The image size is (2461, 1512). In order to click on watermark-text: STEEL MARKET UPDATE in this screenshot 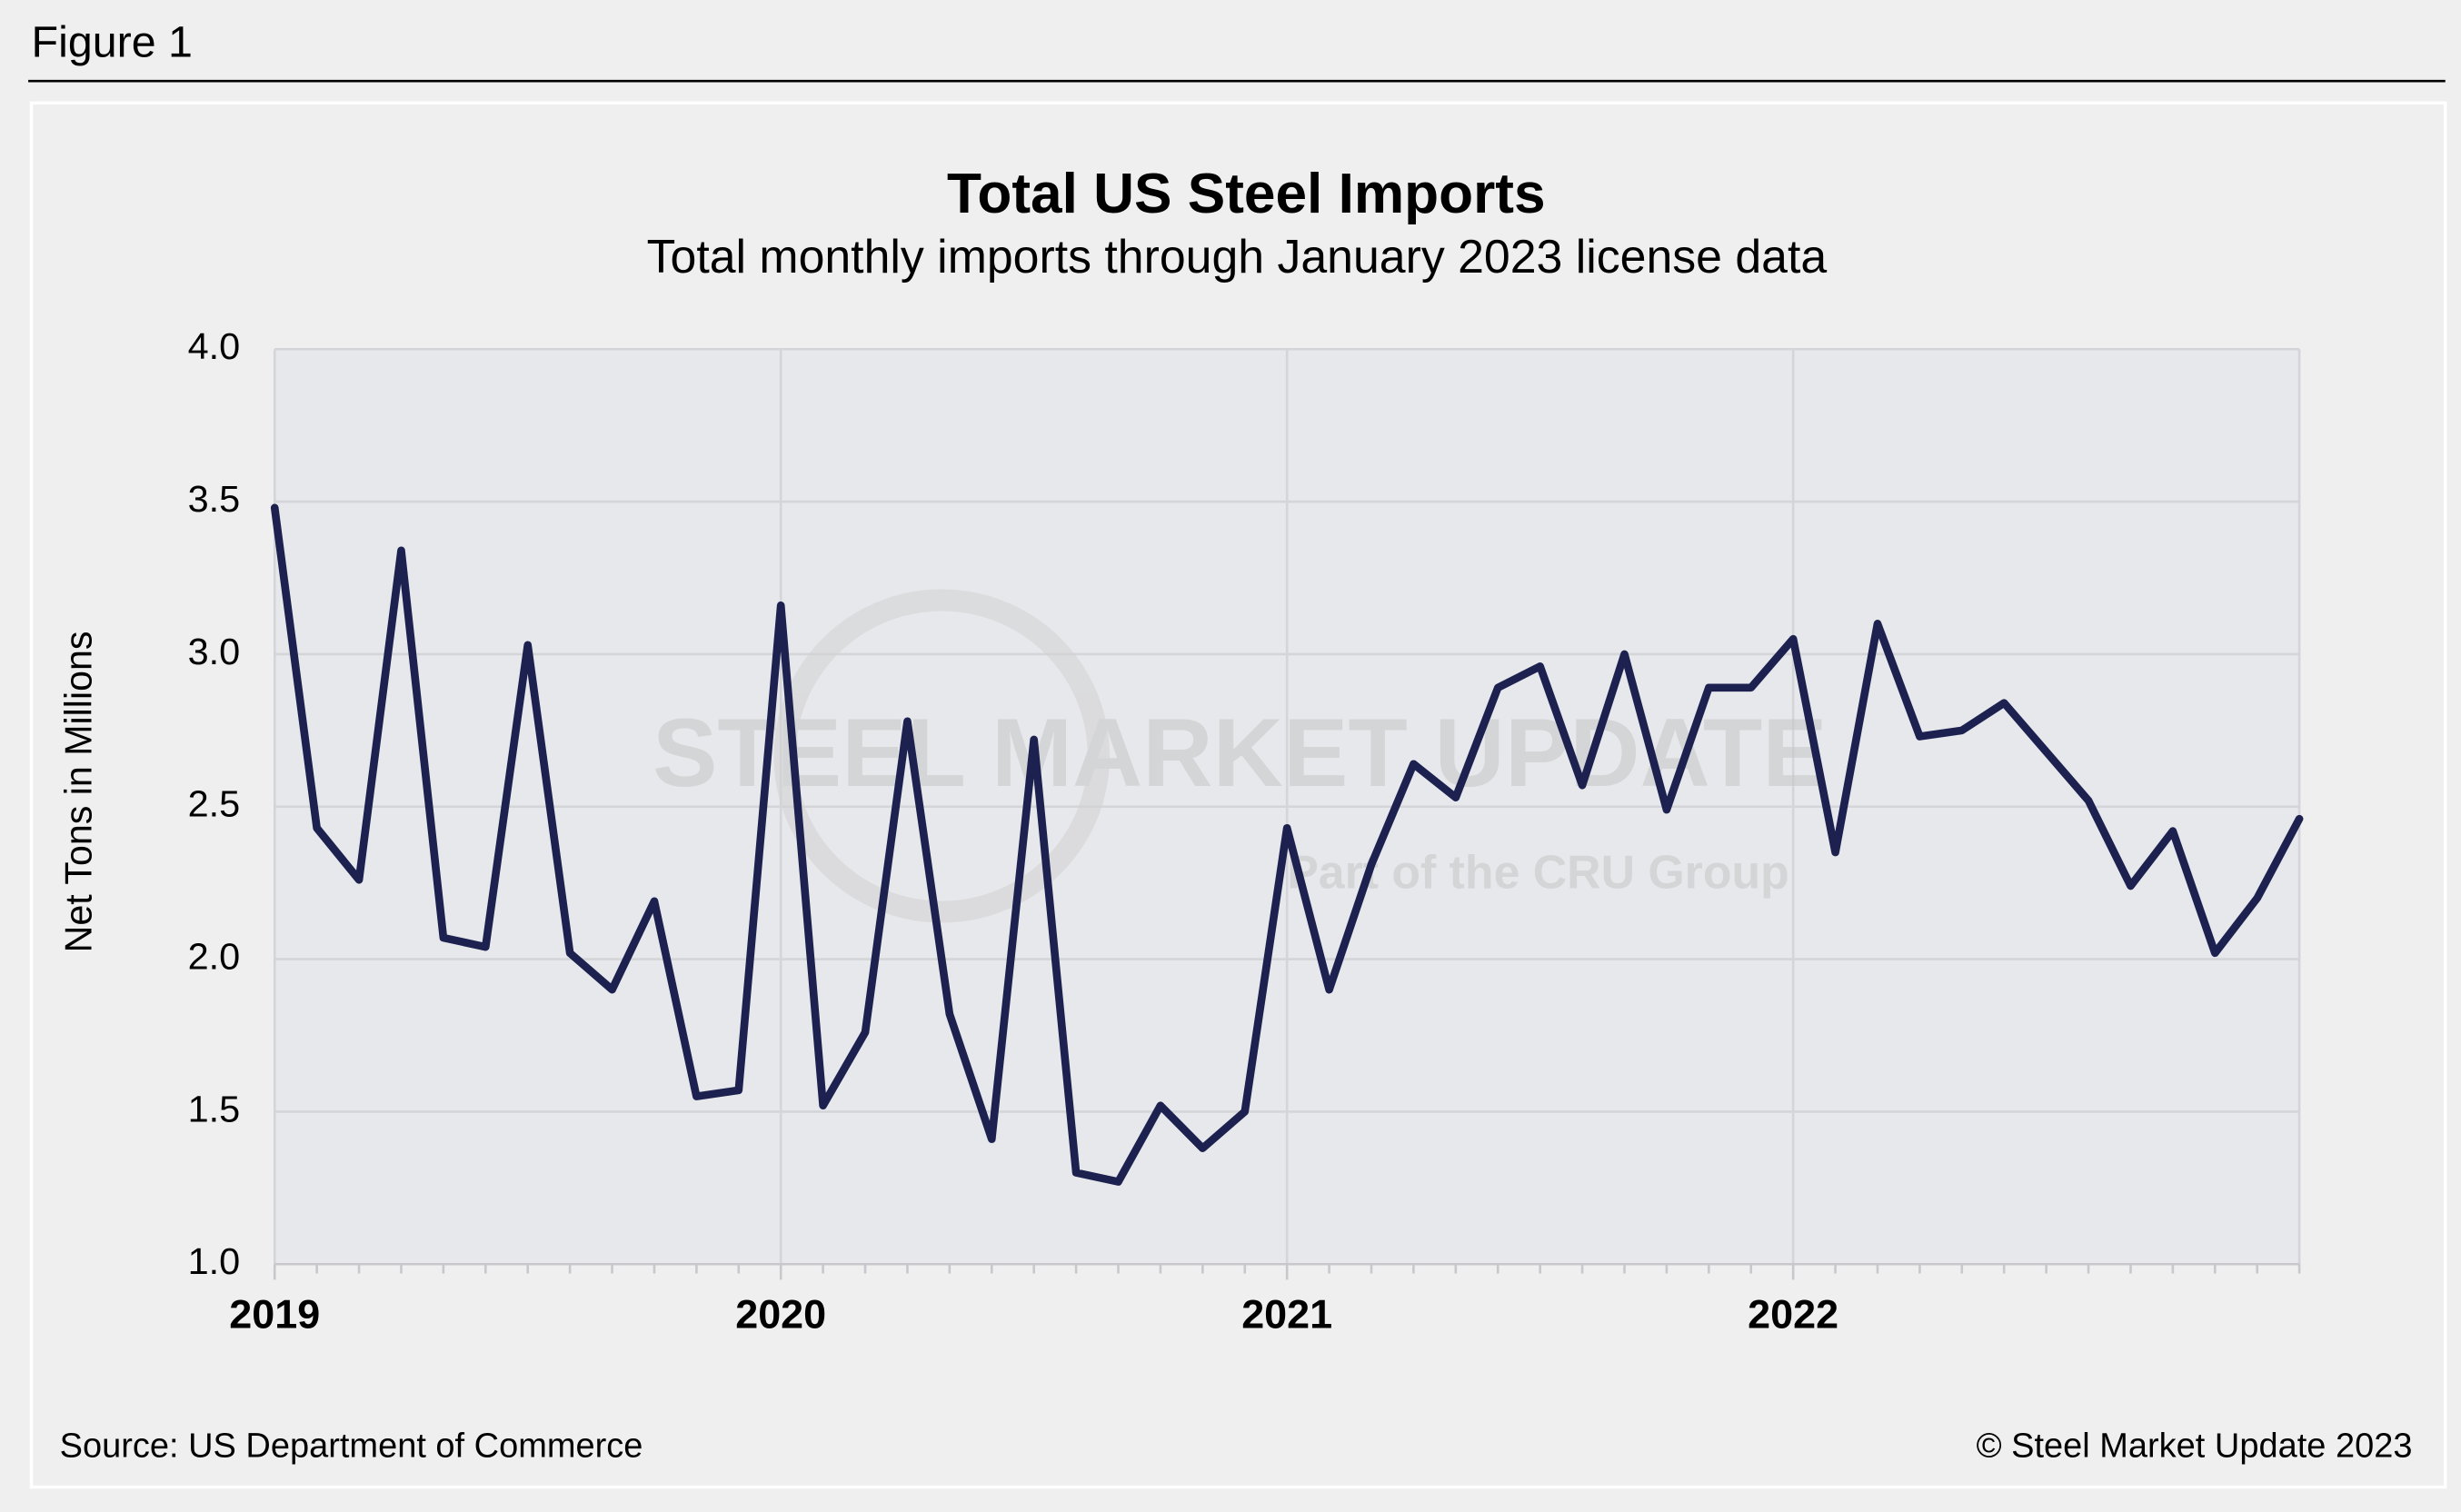, I will do `click(1240, 753)`.